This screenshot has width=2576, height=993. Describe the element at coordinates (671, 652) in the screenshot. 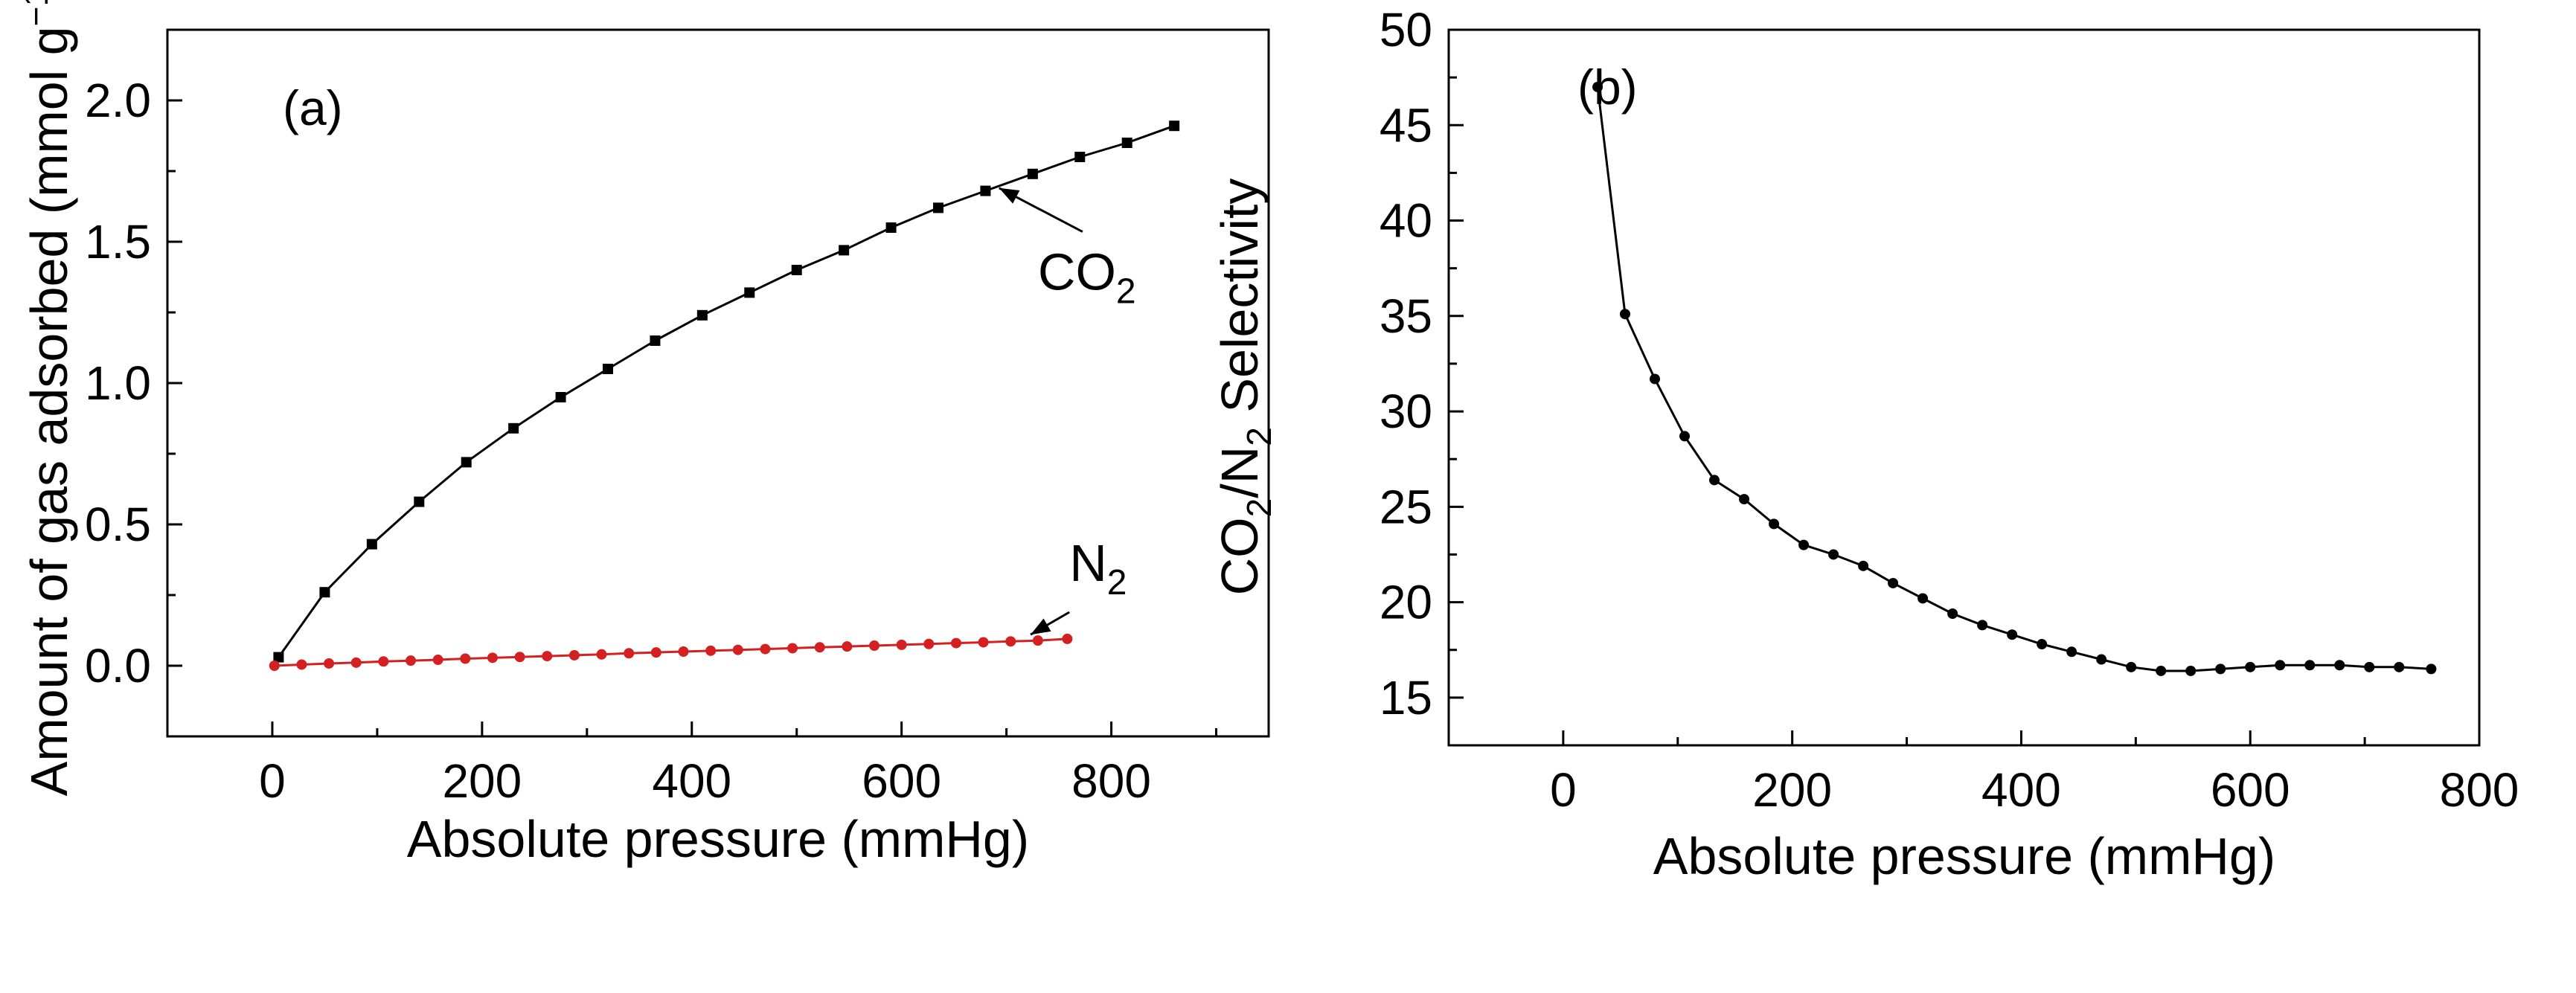

I see `panel-a-n2-line` at that location.